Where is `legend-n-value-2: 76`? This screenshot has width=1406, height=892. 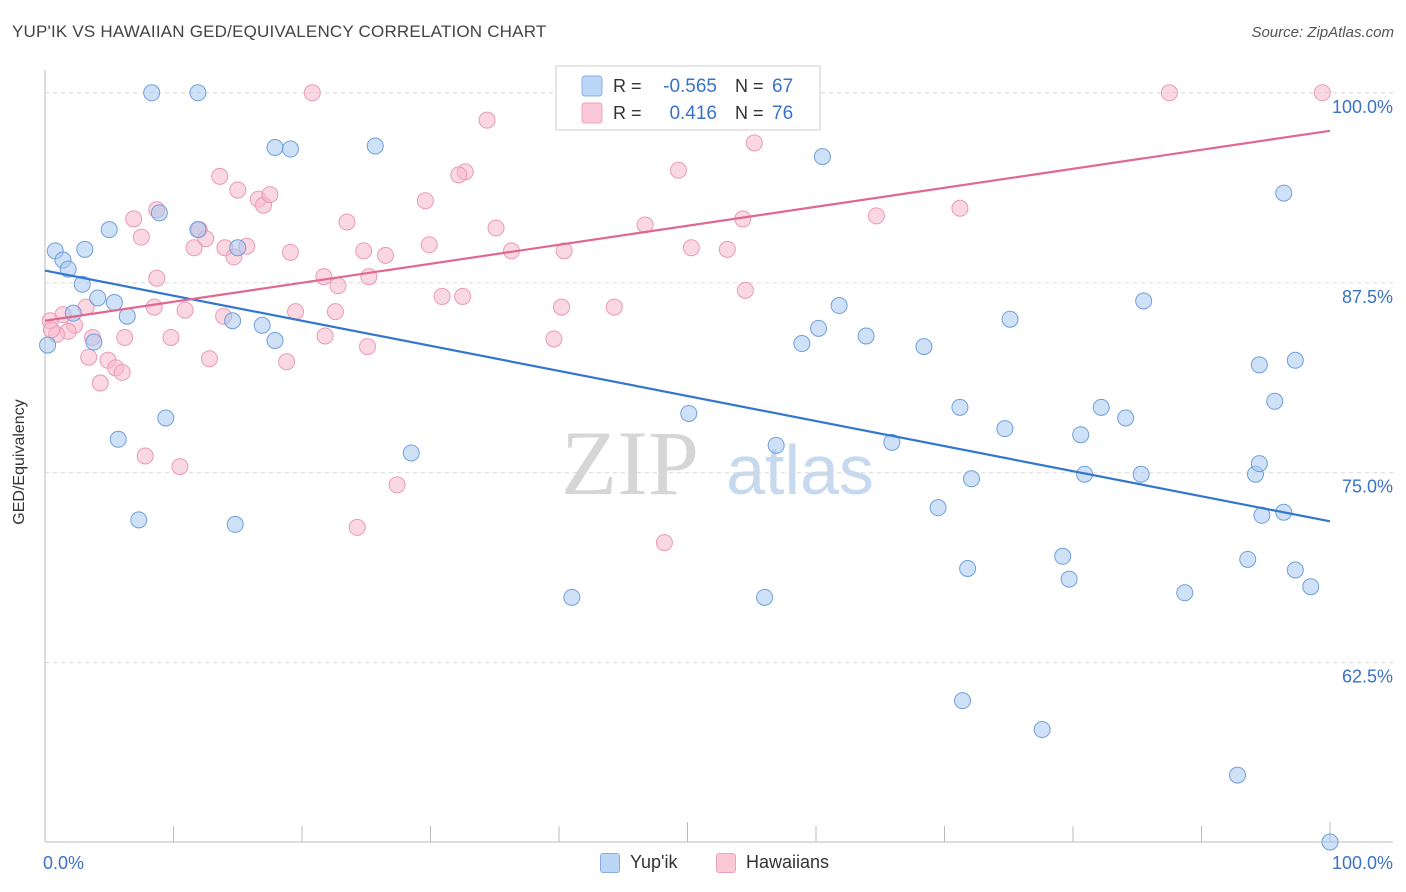 legend-n-value-2: 76 is located at coordinates (782, 113).